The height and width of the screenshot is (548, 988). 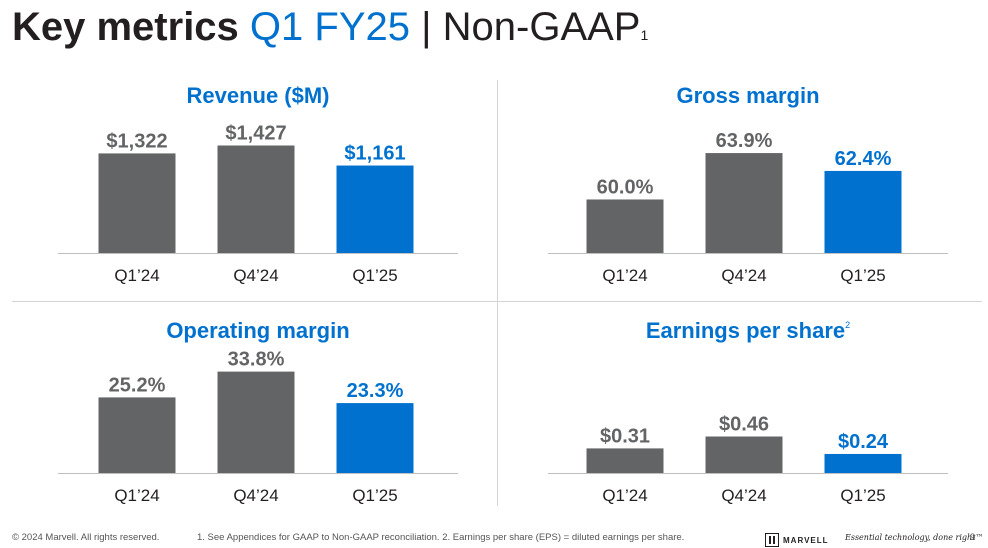 What do you see at coordinates (848, 325) in the screenshot?
I see `eps-footnote-marker: 2` at bounding box center [848, 325].